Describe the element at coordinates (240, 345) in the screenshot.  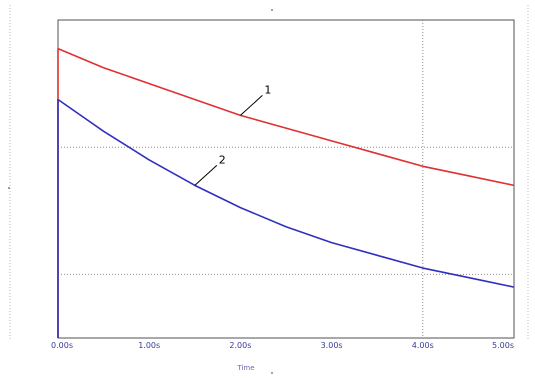
I see `x-tick-label-2: 2.00s` at that location.